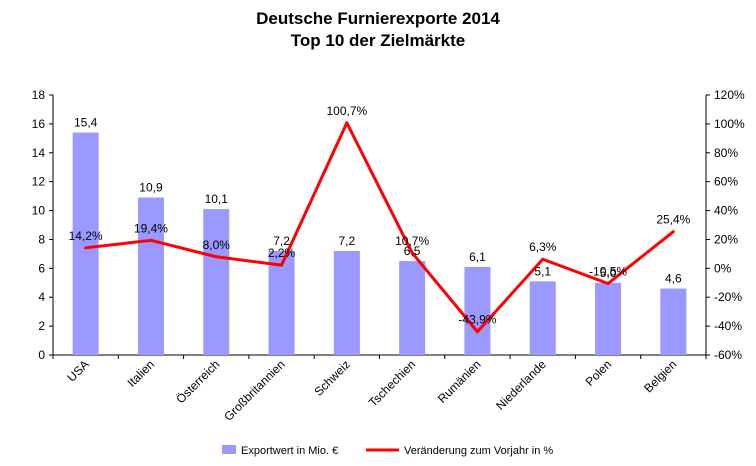 This screenshot has height=466, width=756. Describe the element at coordinates (723, 268) in the screenshot. I see `right-tick-label: 0%` at that location.